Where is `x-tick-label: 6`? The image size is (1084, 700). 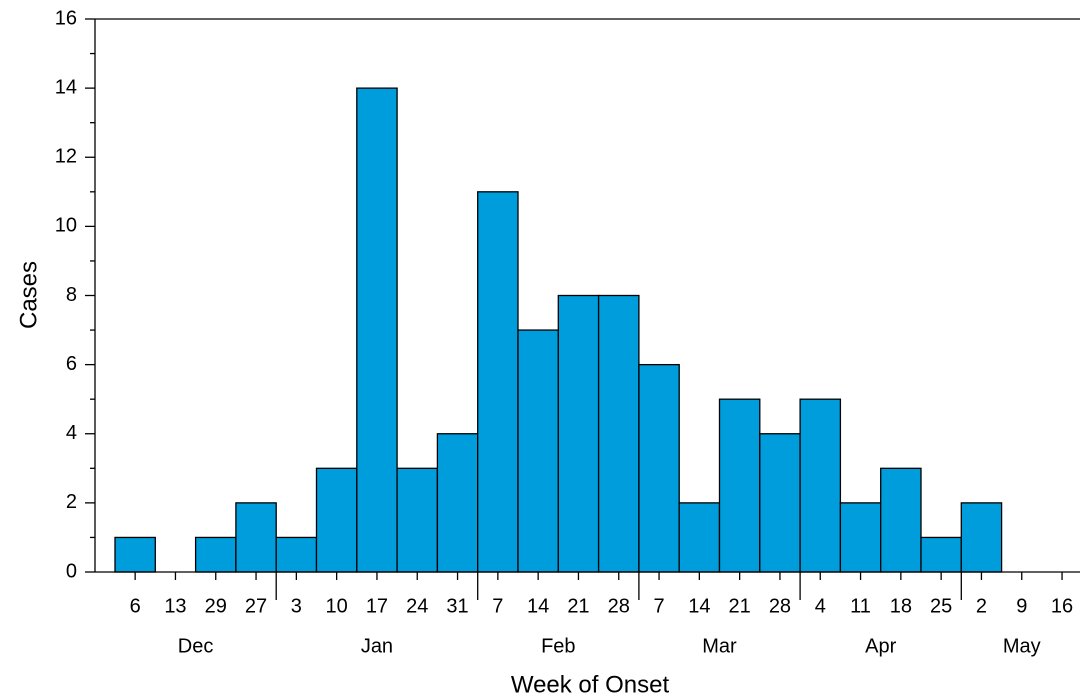 x-tick-label: 6 is located at coordinates (135, 606).